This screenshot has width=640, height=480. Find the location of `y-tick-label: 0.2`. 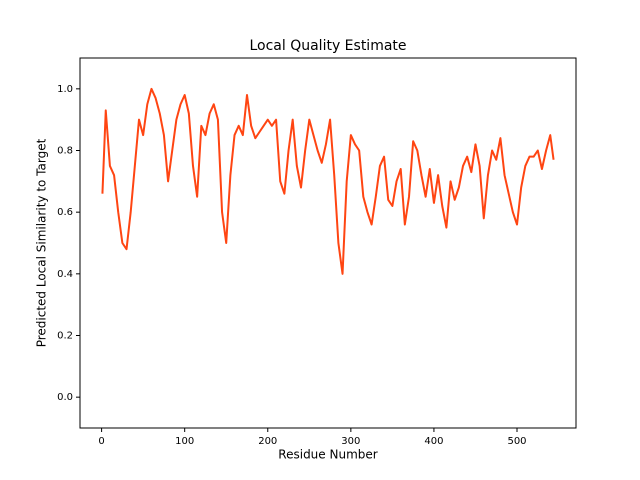

y-tick-label: 0.2 is located at coordinates (65, 336).